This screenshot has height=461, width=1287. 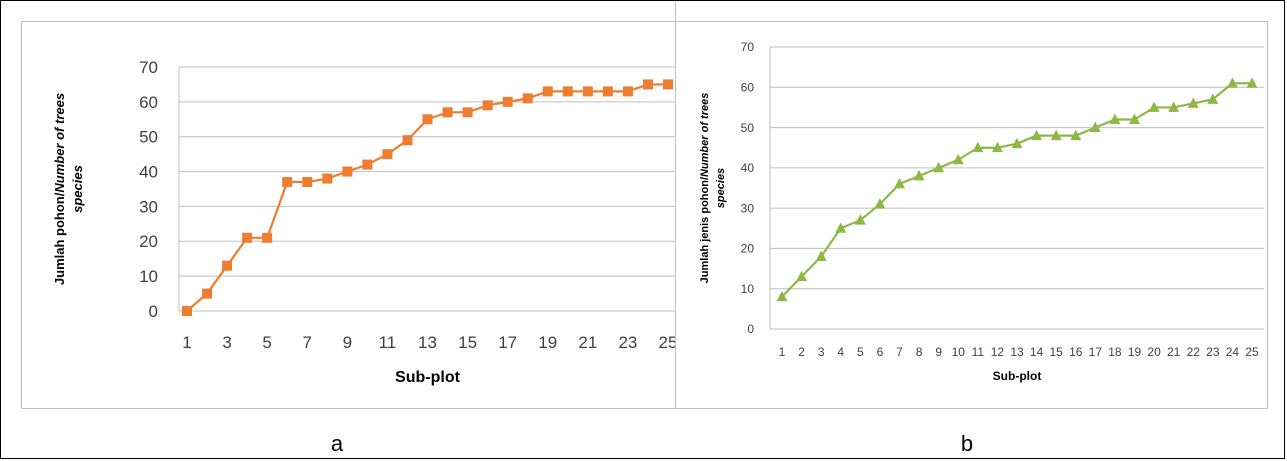 What do you see at coordinates (1017, 352) in the screenshot?
I see `x-tick-label: 13` at bounding box center [1017, 352].